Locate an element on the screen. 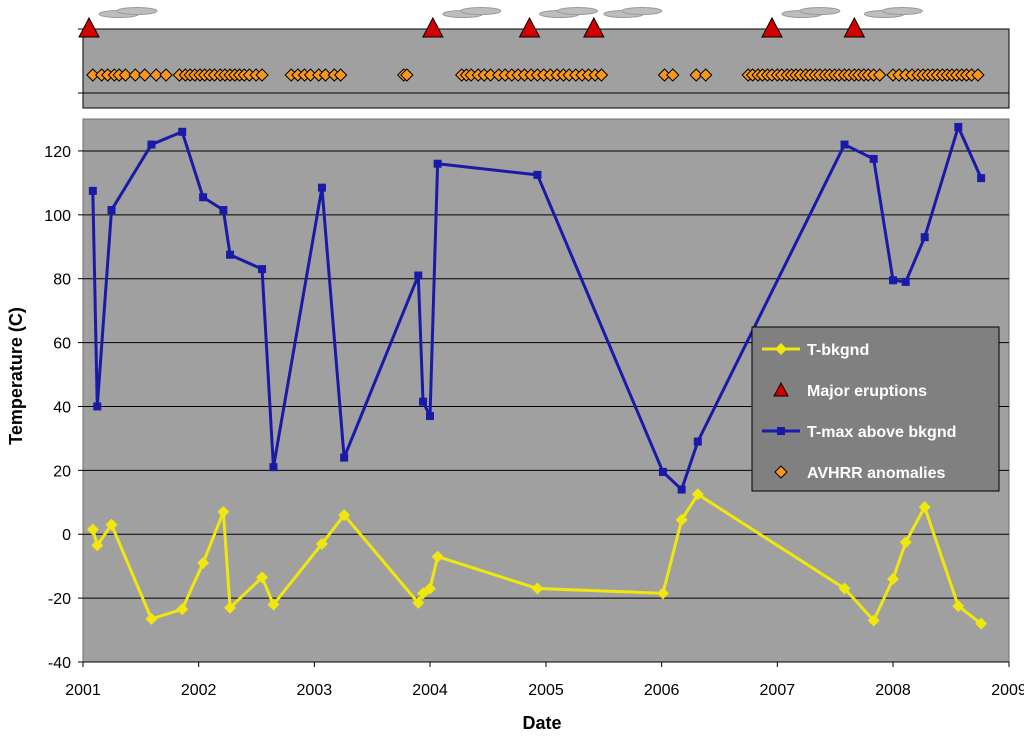 The height and width of the screenshot is (739, 1024). y-tick-label: 100 is located at coordinates (57, 216).